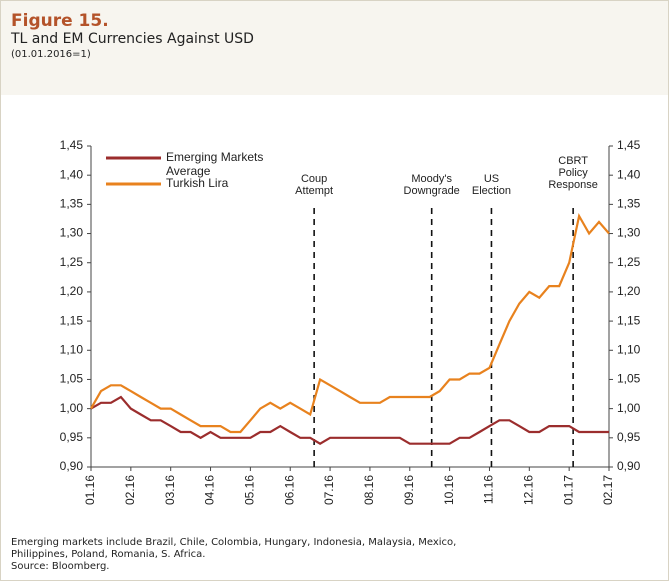 This screenshot has width=669, height=581. Describe the element at coordinates (431, 179) in the screenshot. I see `annotation-text: Moody's` at that location.